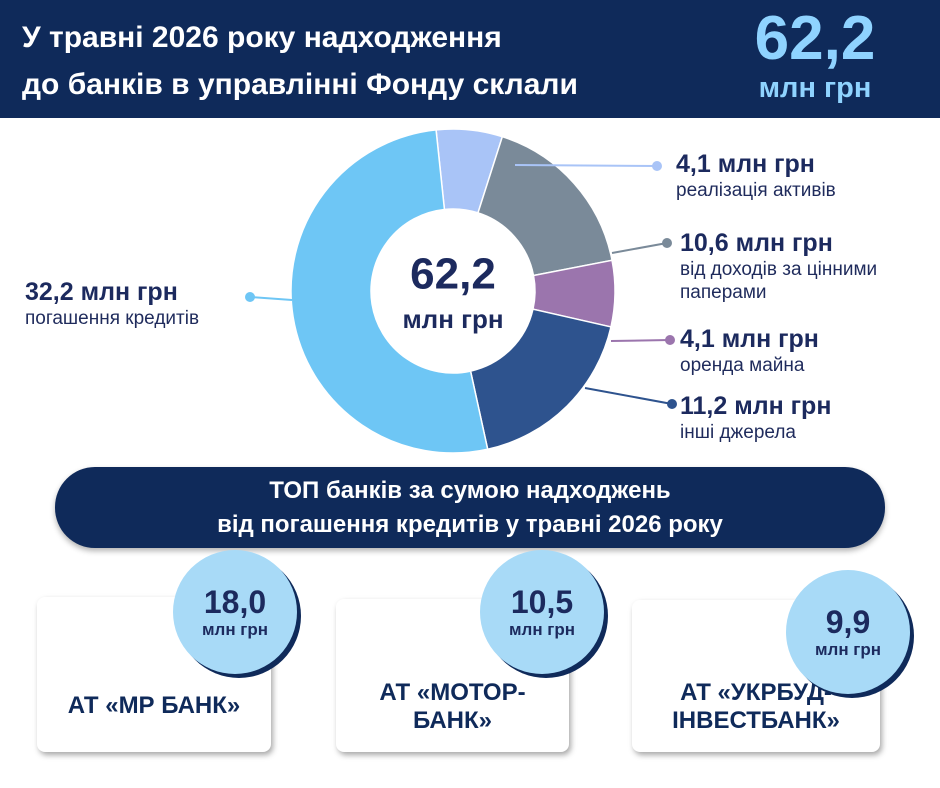 The image size is (940, 788). I want to click on category-label: інші джерела, so click(738, 432).